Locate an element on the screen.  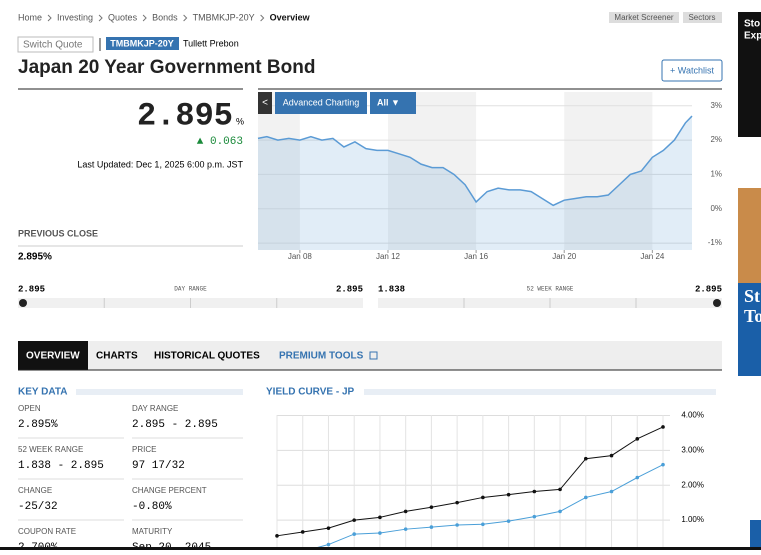
crumb: Quotes is located at coordinates (123, 17).